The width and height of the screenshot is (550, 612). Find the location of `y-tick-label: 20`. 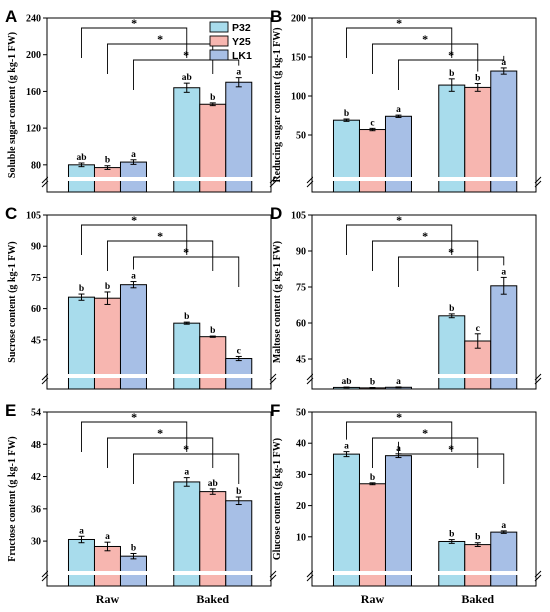

y-tick-label: 20 is located at coordinates (301, 506).